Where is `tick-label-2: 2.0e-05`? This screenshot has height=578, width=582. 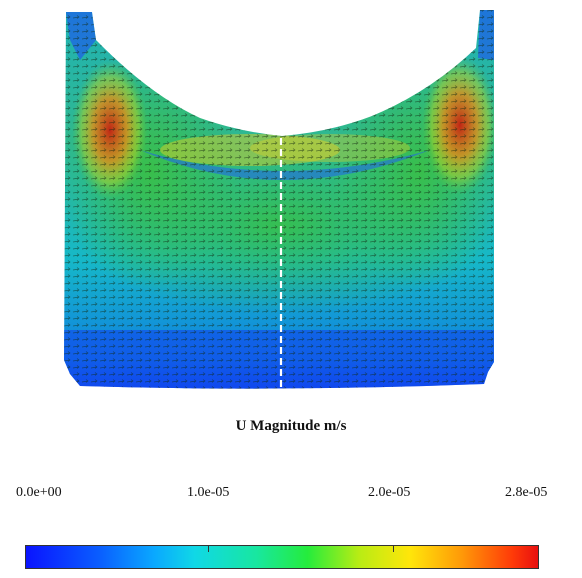
tick-label-2: 2.0e-05 is located at coordinates (389, 492).